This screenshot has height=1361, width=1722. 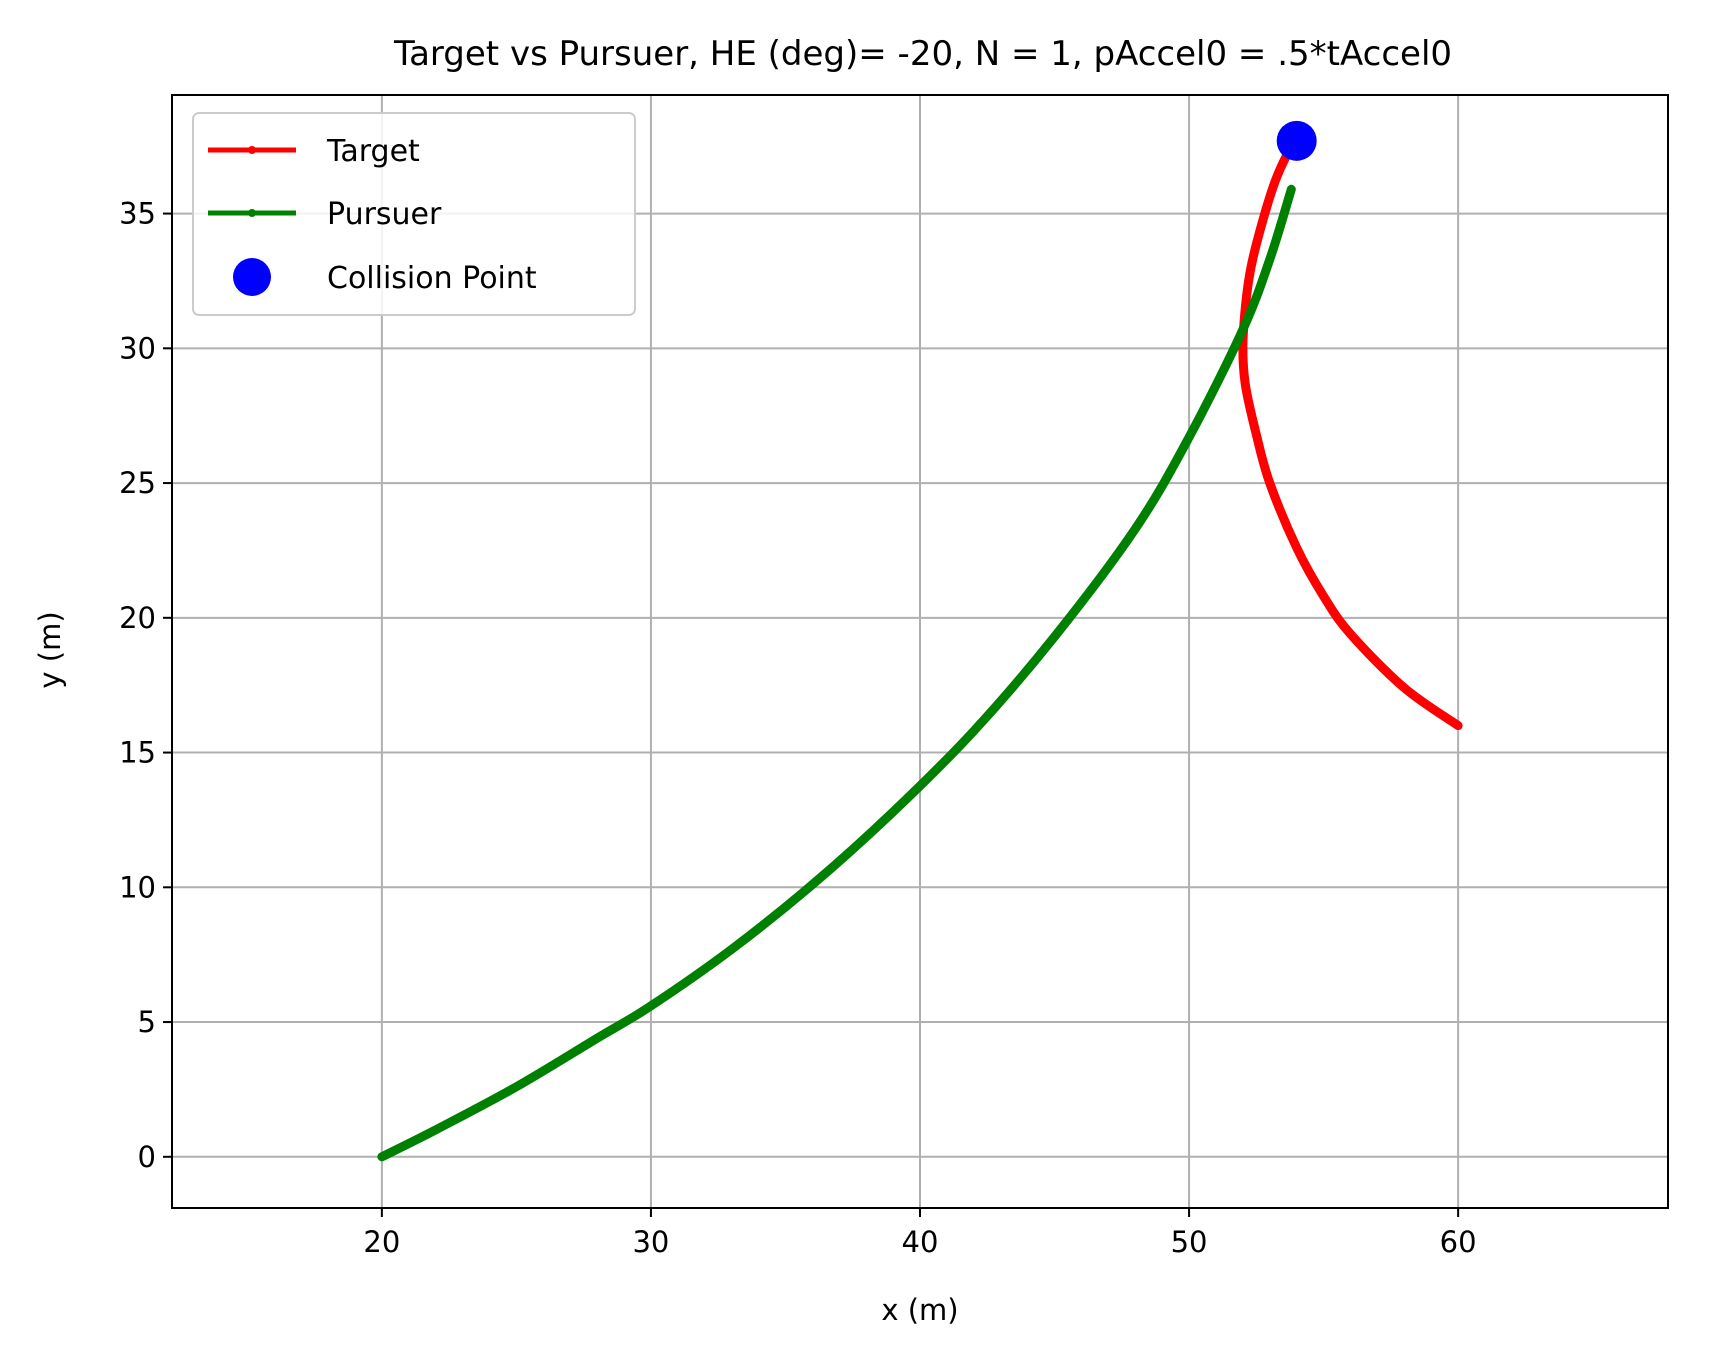 I want to click on x-tick-label: 40, so click(x=920, y=1242).